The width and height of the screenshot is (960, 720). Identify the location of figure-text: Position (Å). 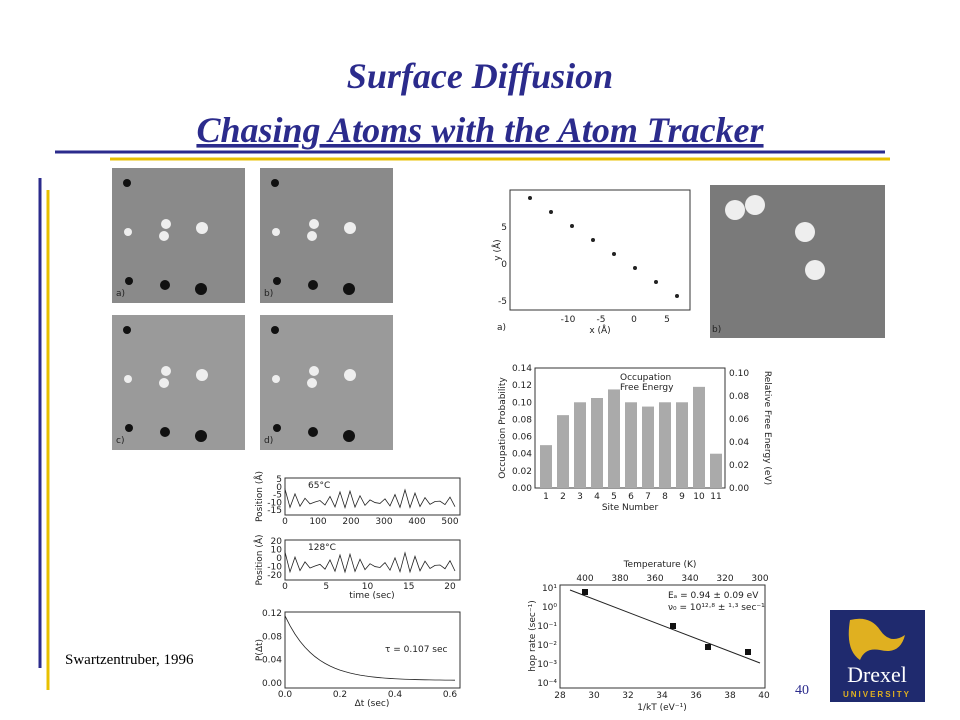
(259, 559).